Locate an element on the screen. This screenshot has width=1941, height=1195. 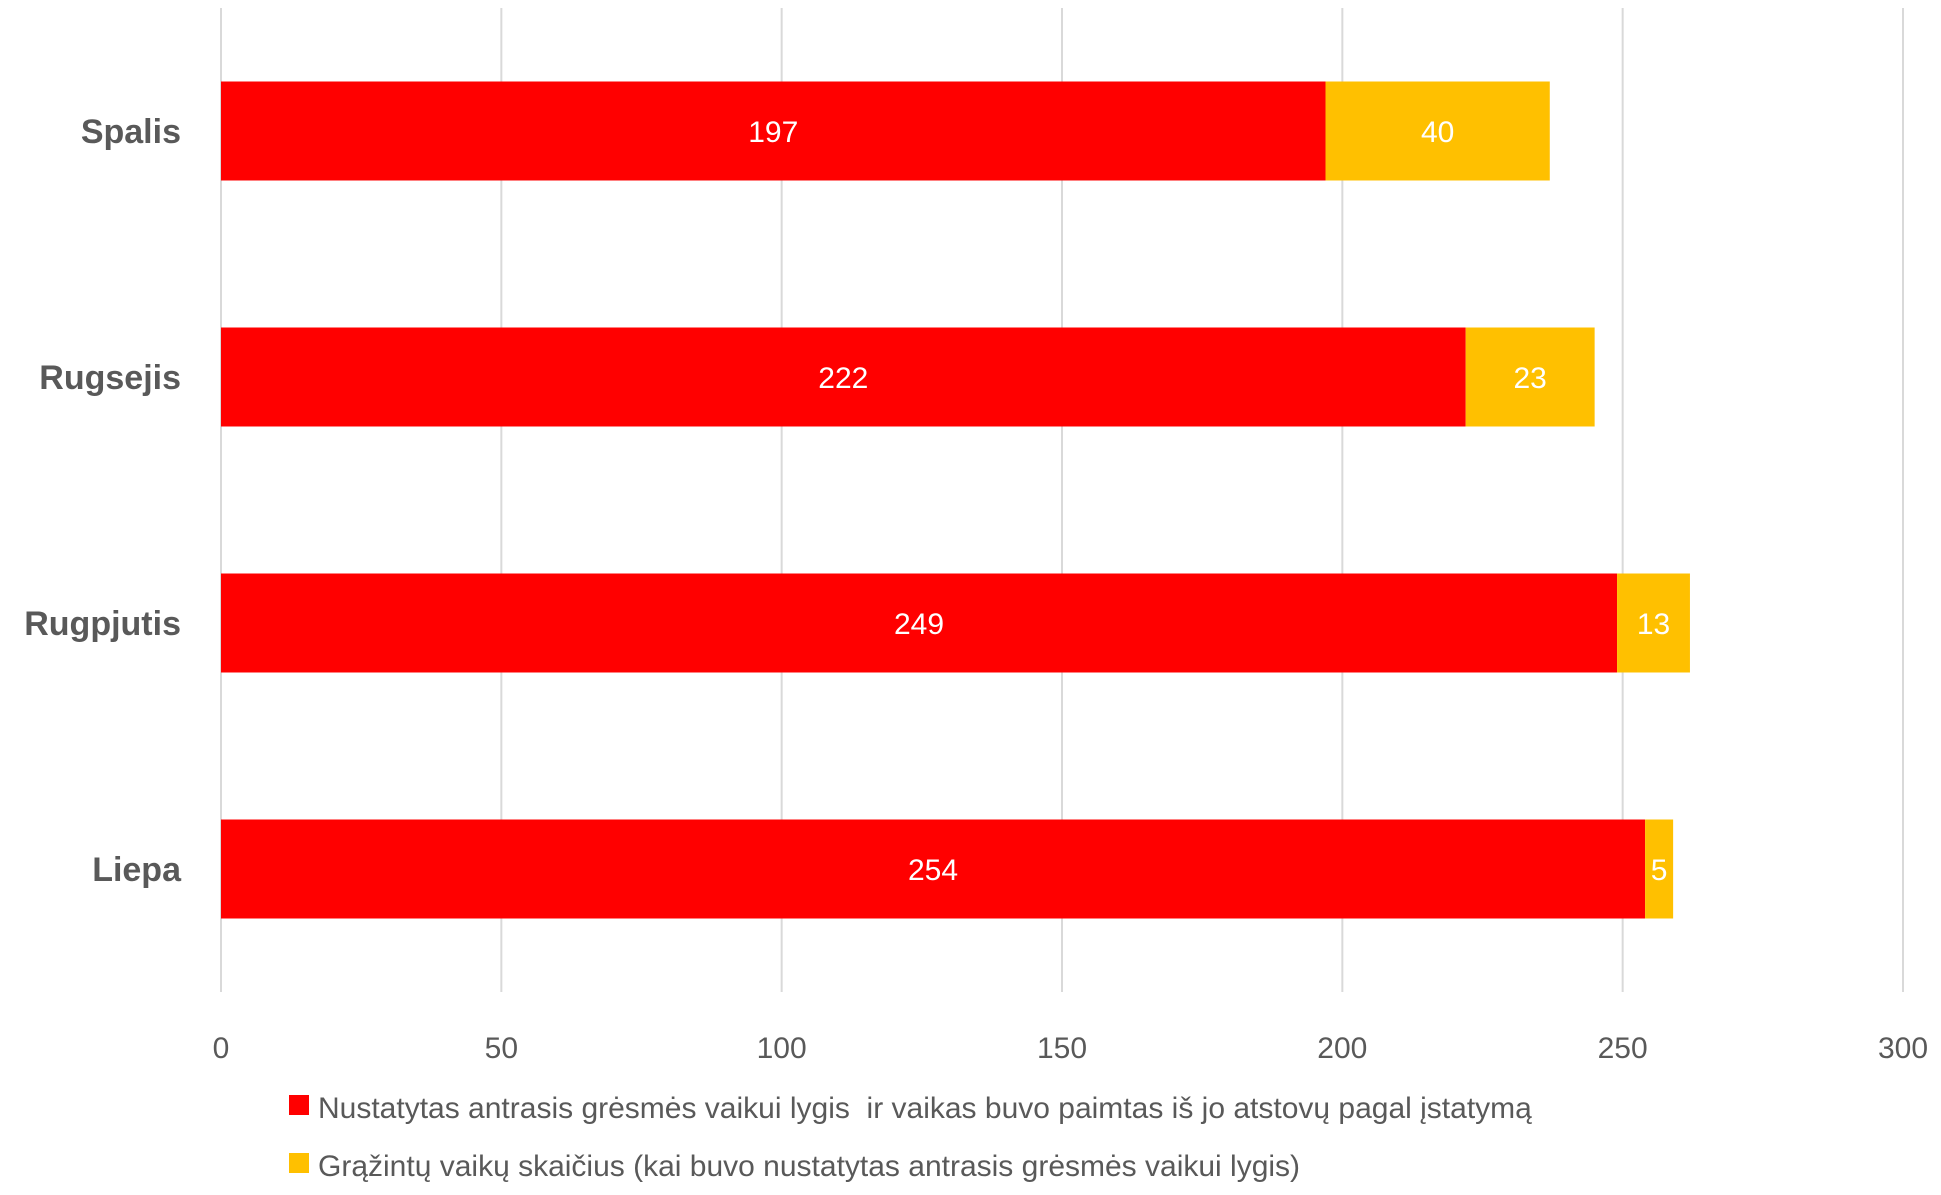
x-tick-label-100: 100 is located at coordinates (782, 1048).